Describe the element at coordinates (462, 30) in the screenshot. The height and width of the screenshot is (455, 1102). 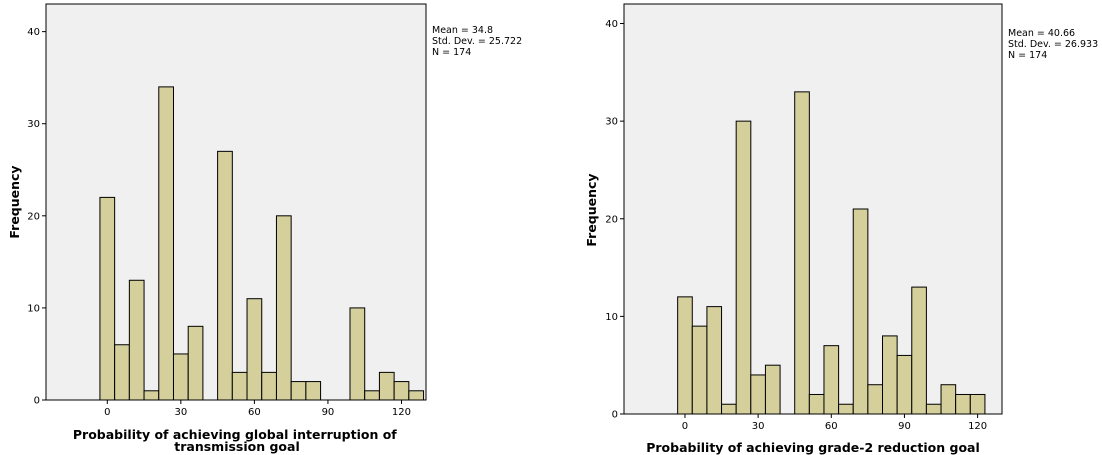
I see `stat-mean-left: Mean = 34.8` at that location.